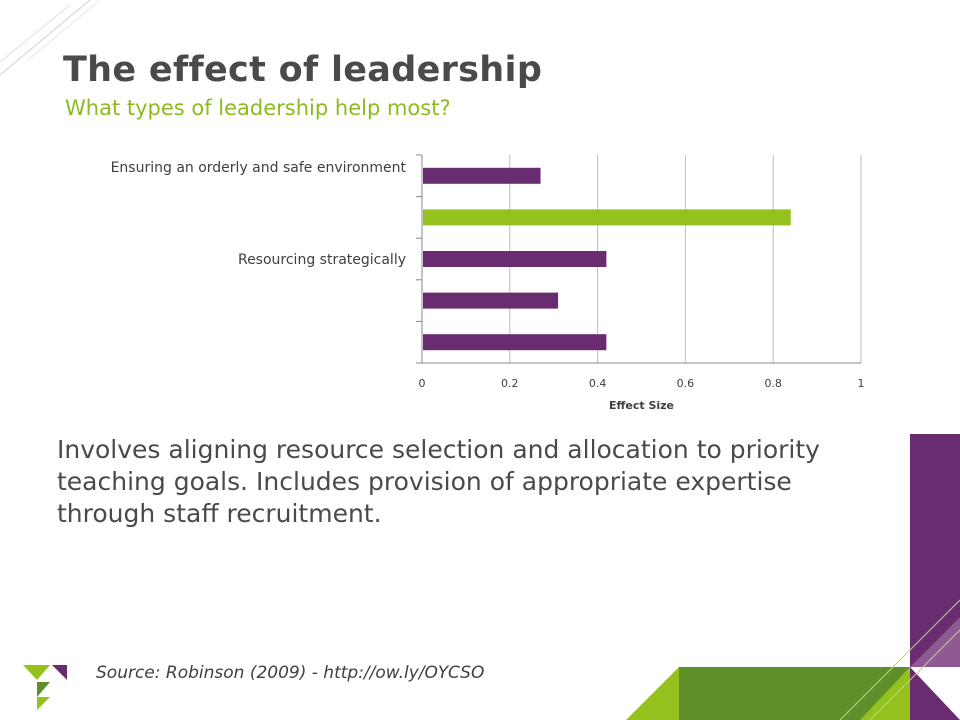 This screenshot has height=720, width=960. Describe the element at coordinates (303, 70) in the screenshot. I see `slide-title: The effect of leadership` at that location.